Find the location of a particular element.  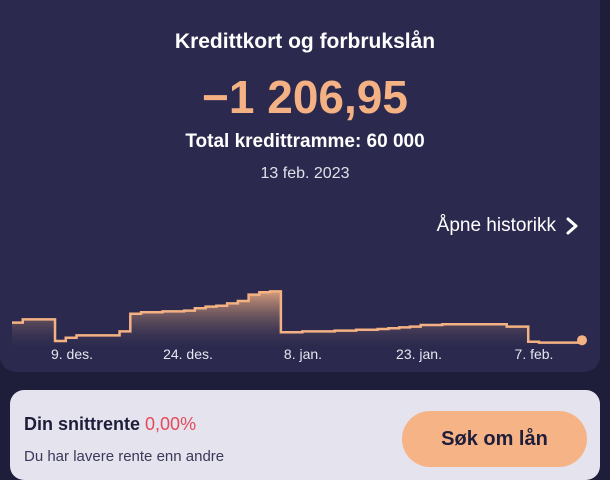

credit-limit: Total kredittramme: 60 000 is located at coordinates (305, 141).